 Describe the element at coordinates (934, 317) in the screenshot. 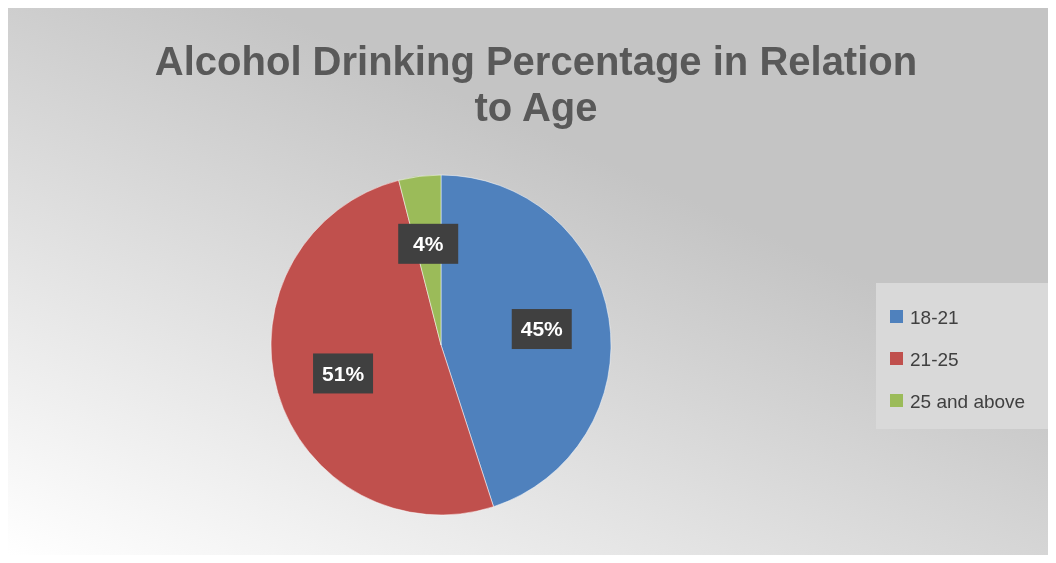

I see `legend-label: 18-21` at that location.